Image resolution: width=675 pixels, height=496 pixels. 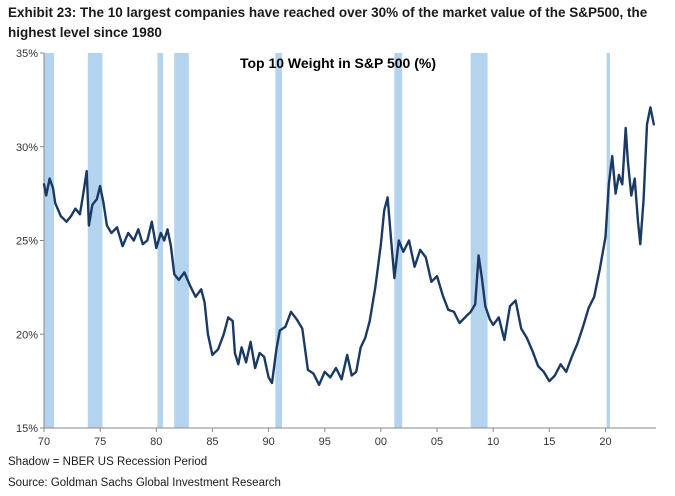 I want to click on recession-shadow-note: Shadow = NBER US Recession Period, so click(x=108, y=462).